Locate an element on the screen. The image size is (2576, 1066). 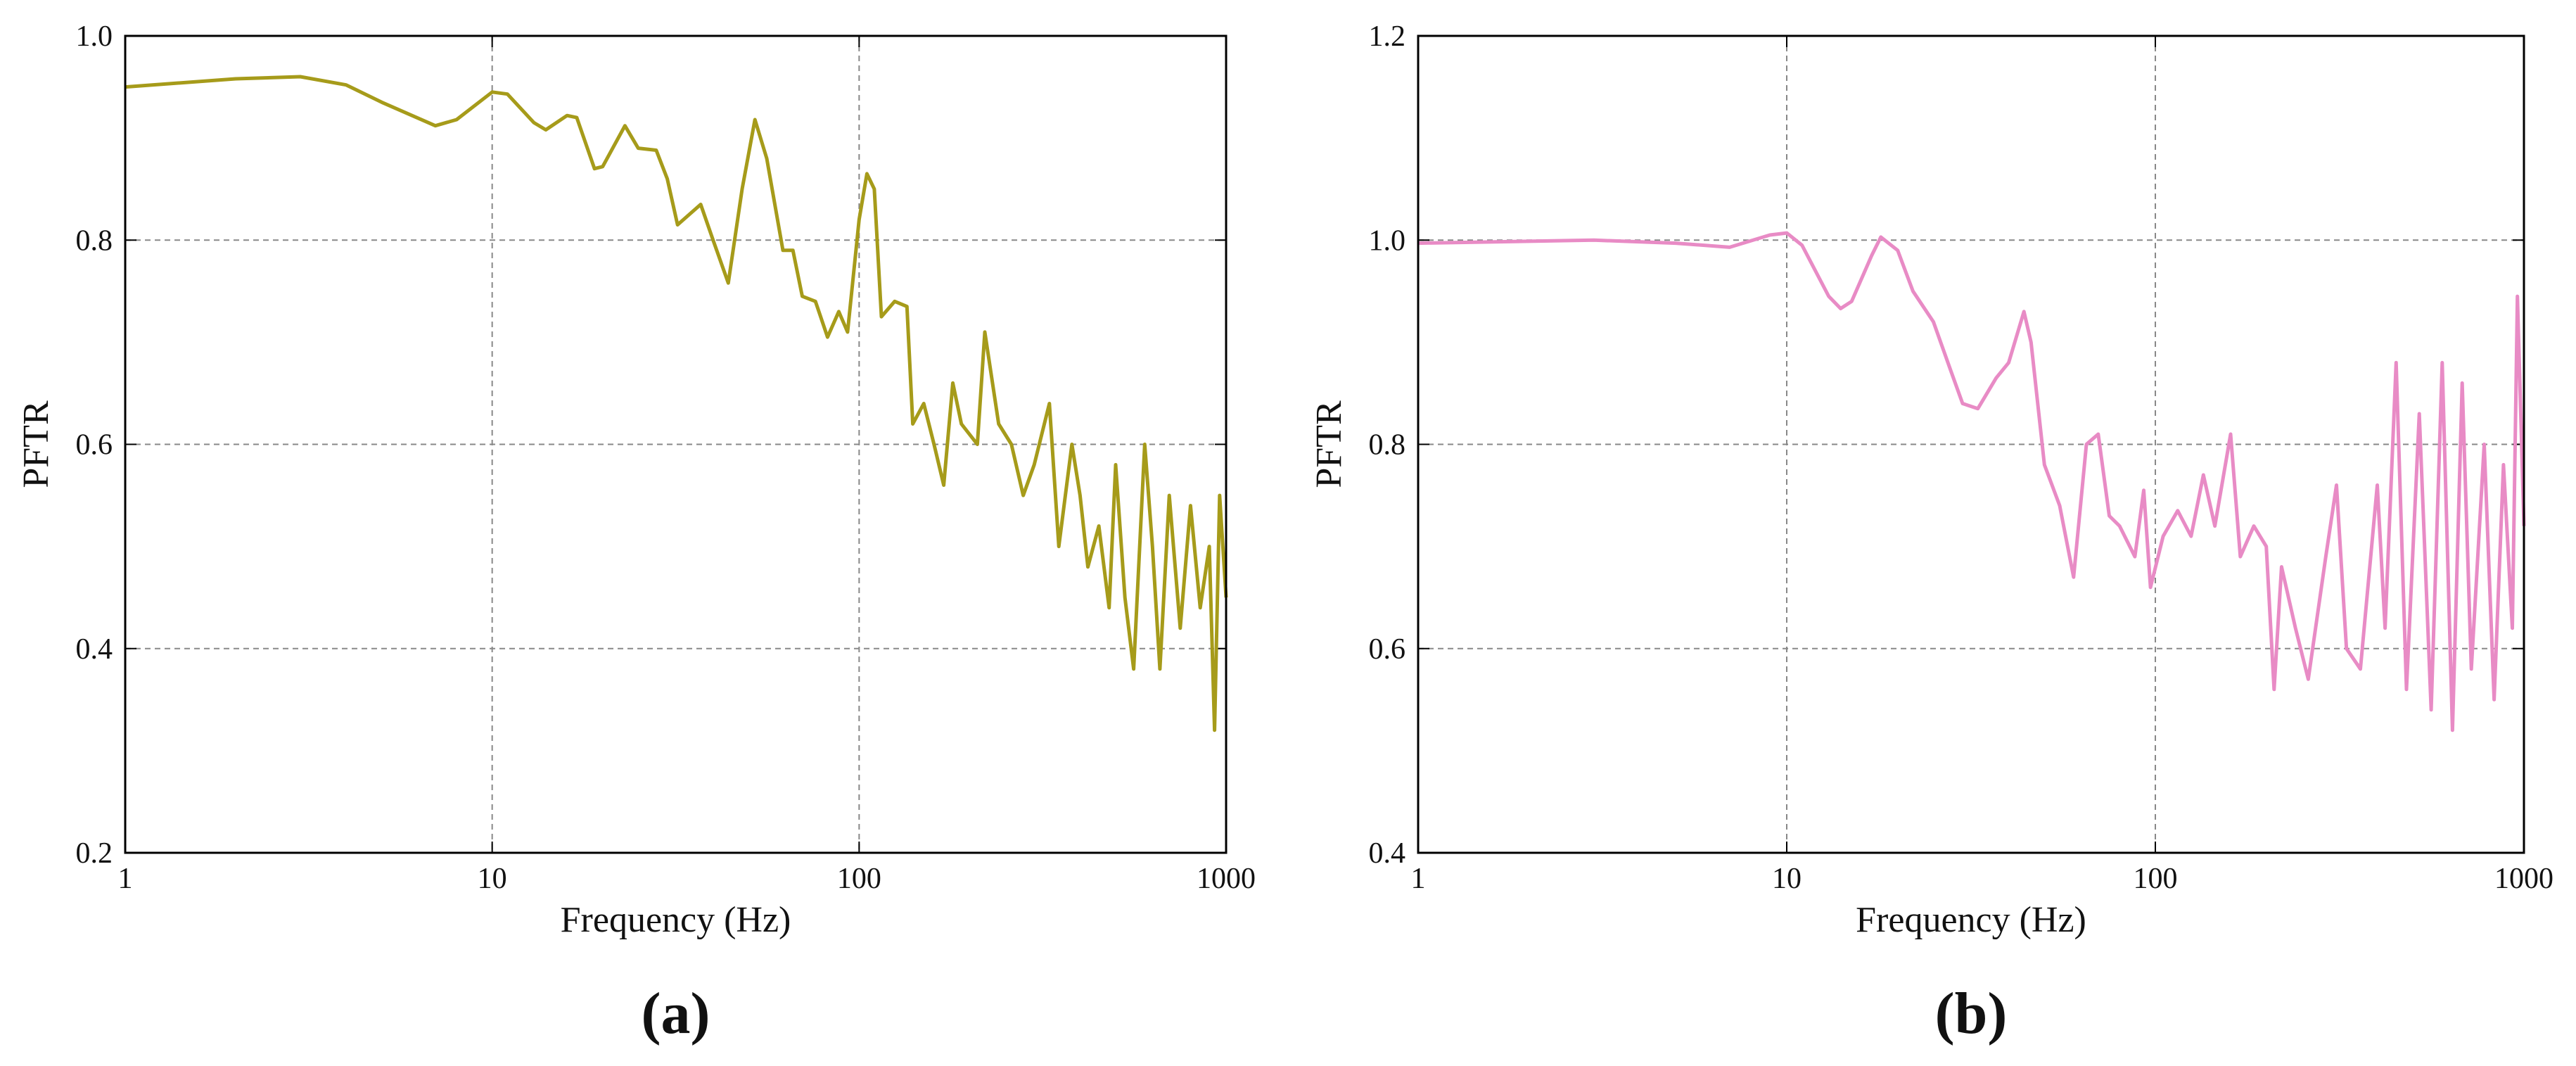
panel-label: (a) is located at coordinates (676, 1013).